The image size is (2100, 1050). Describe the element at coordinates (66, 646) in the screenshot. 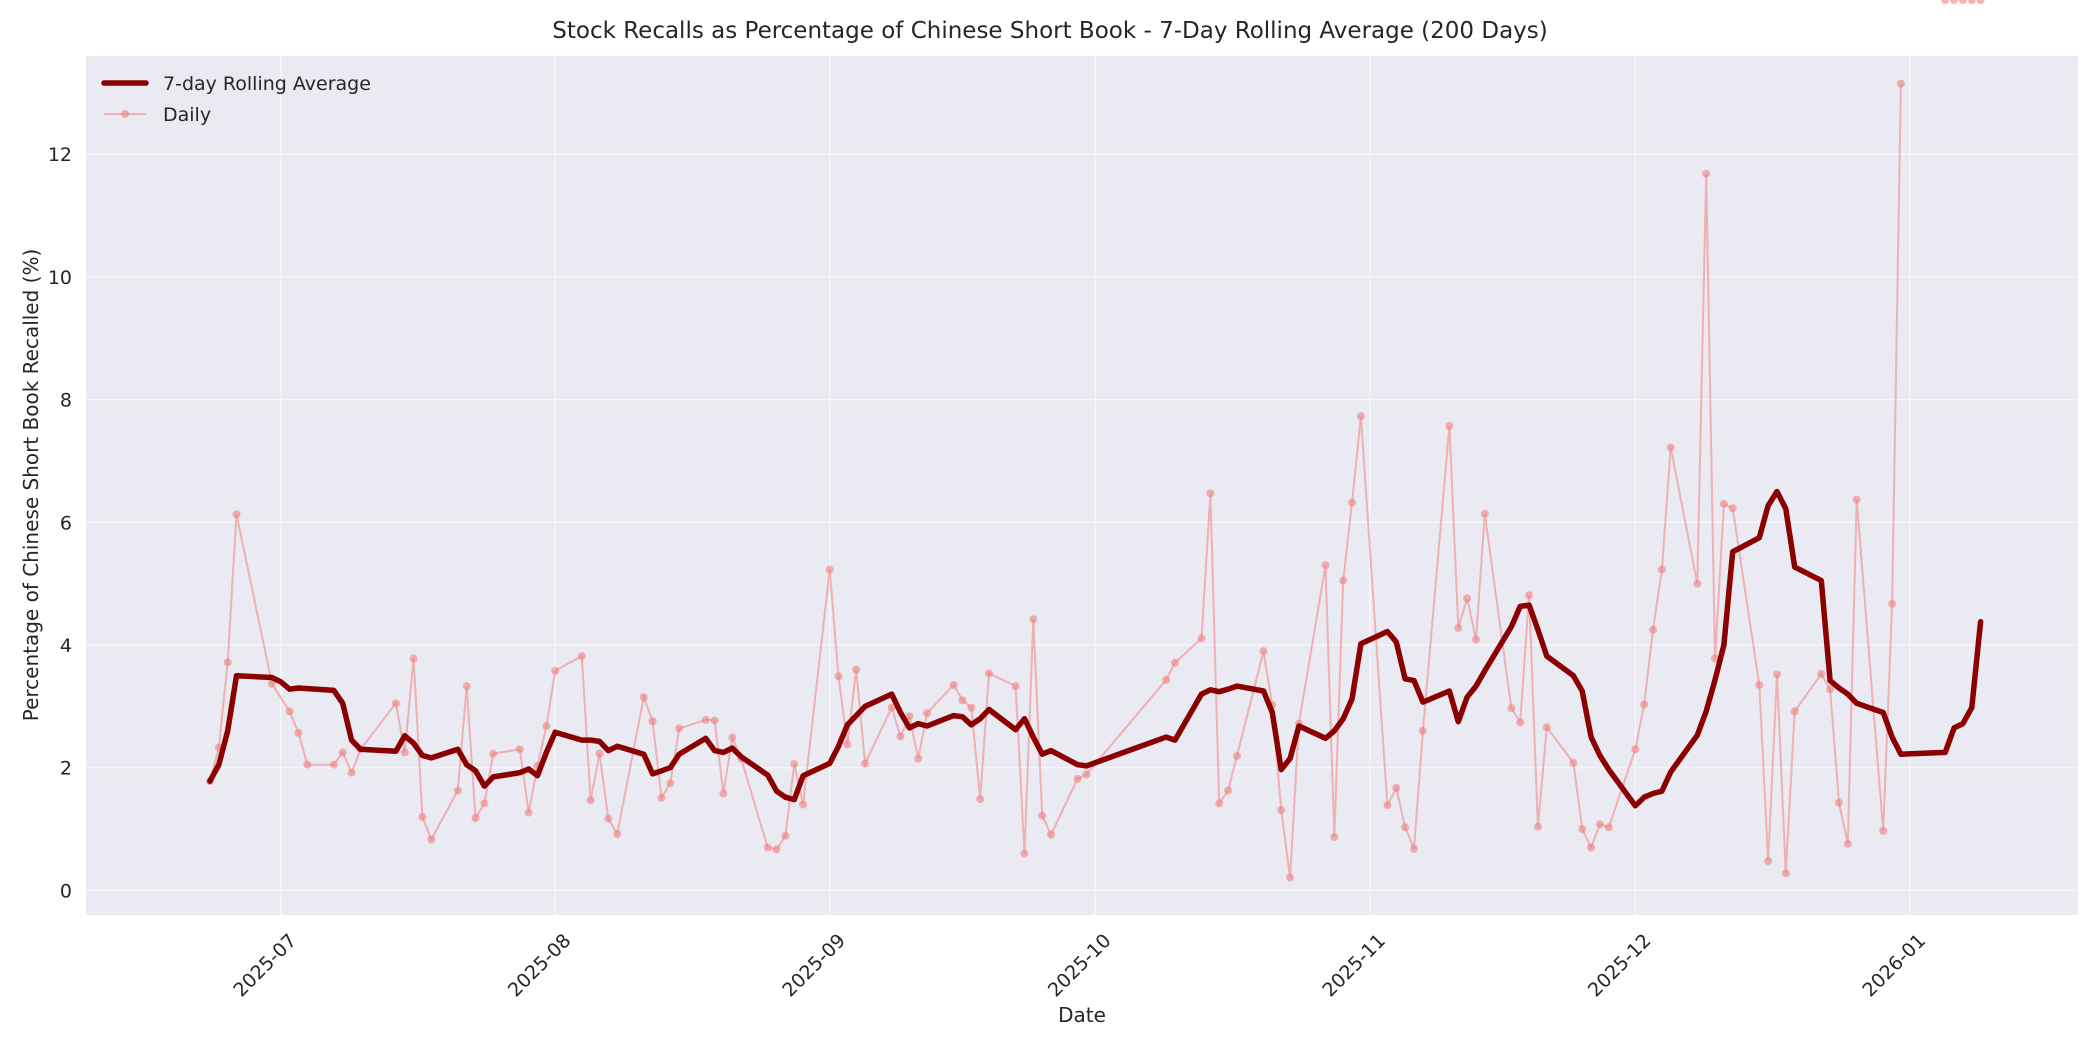

I see `y-tick-label: 4` at that location.